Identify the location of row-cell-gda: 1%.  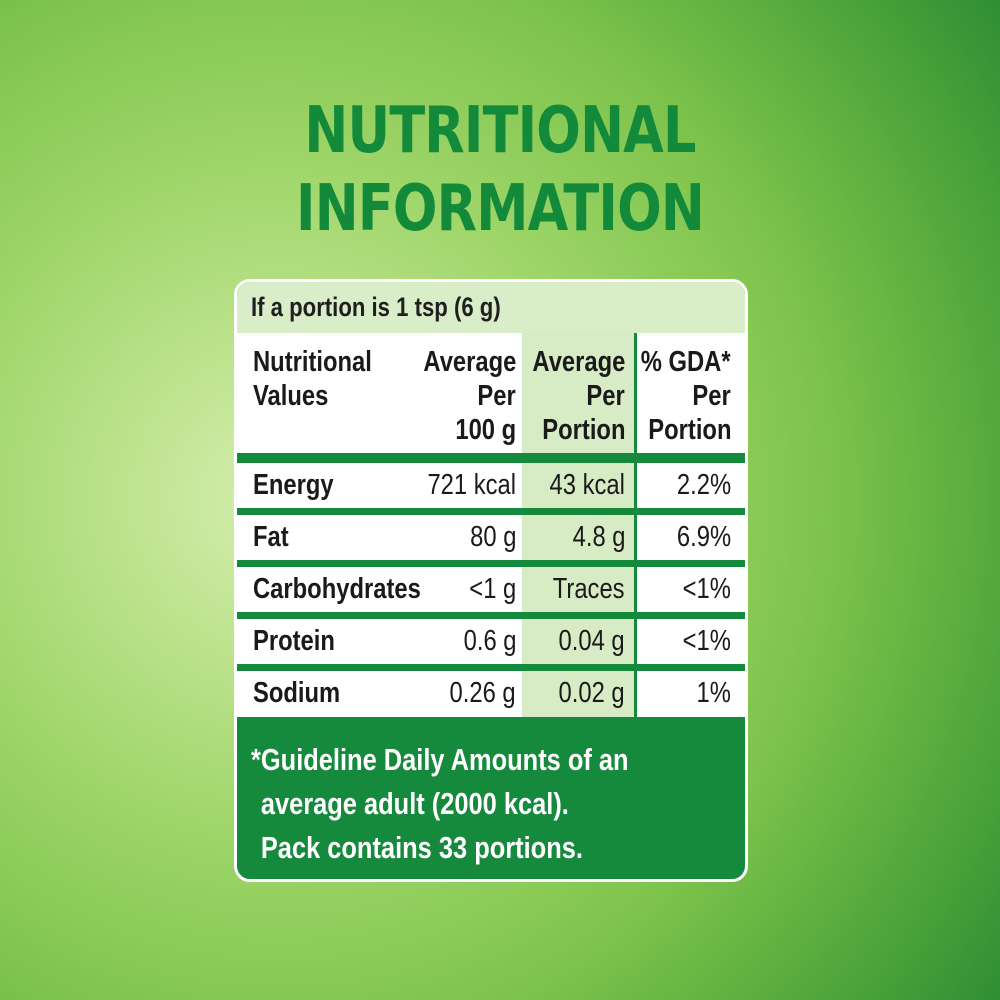
(691, 694).